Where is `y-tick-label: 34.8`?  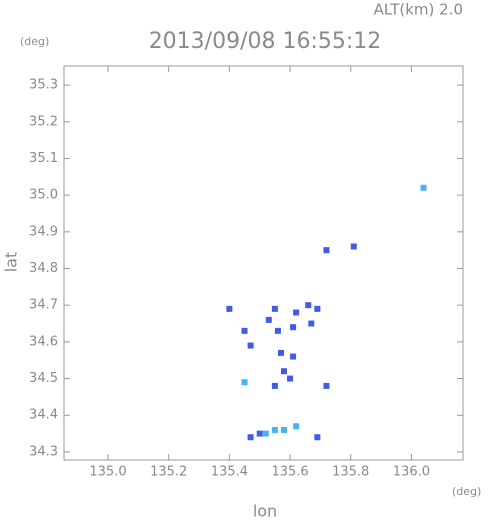
y-tick-label: 34.8 is located at coordinates (43, 268).